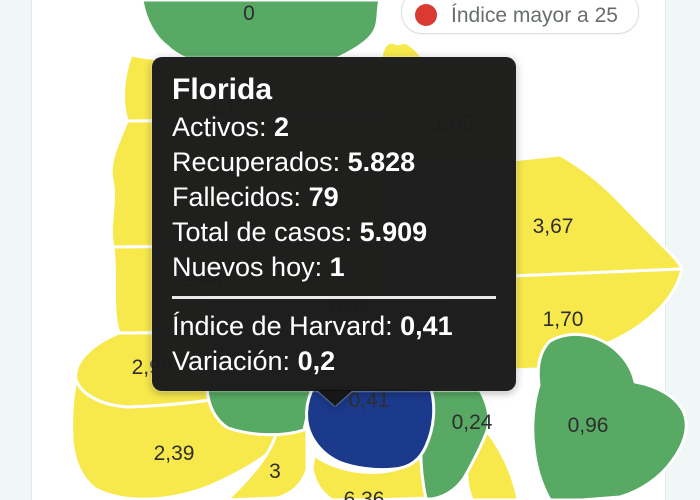 This screenshot has width=700, height=500. Describe the element at coordinates (381, 162) in the screenshot. I see `stat-value: 5.828` at that location.